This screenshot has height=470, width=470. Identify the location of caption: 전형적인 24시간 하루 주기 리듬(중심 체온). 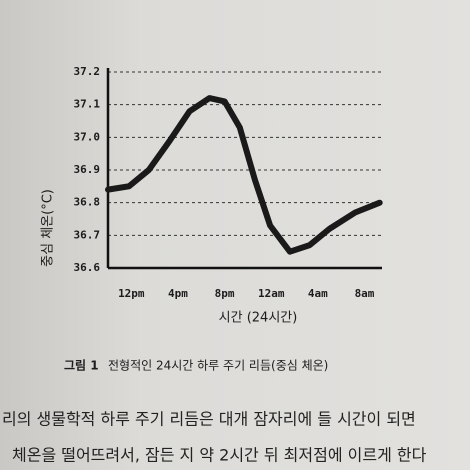
(218, 366).